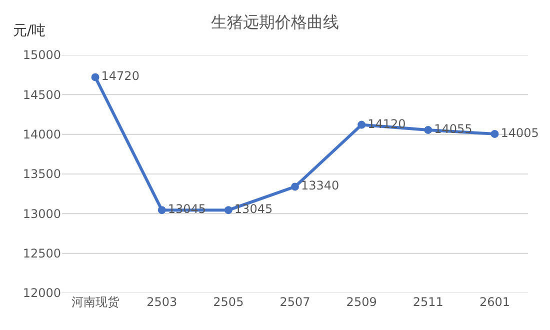  What do you see at coordinates (41, 135) in the screenshot?
I see `y-tick-label: 14000` at bounding box center [41, 135].